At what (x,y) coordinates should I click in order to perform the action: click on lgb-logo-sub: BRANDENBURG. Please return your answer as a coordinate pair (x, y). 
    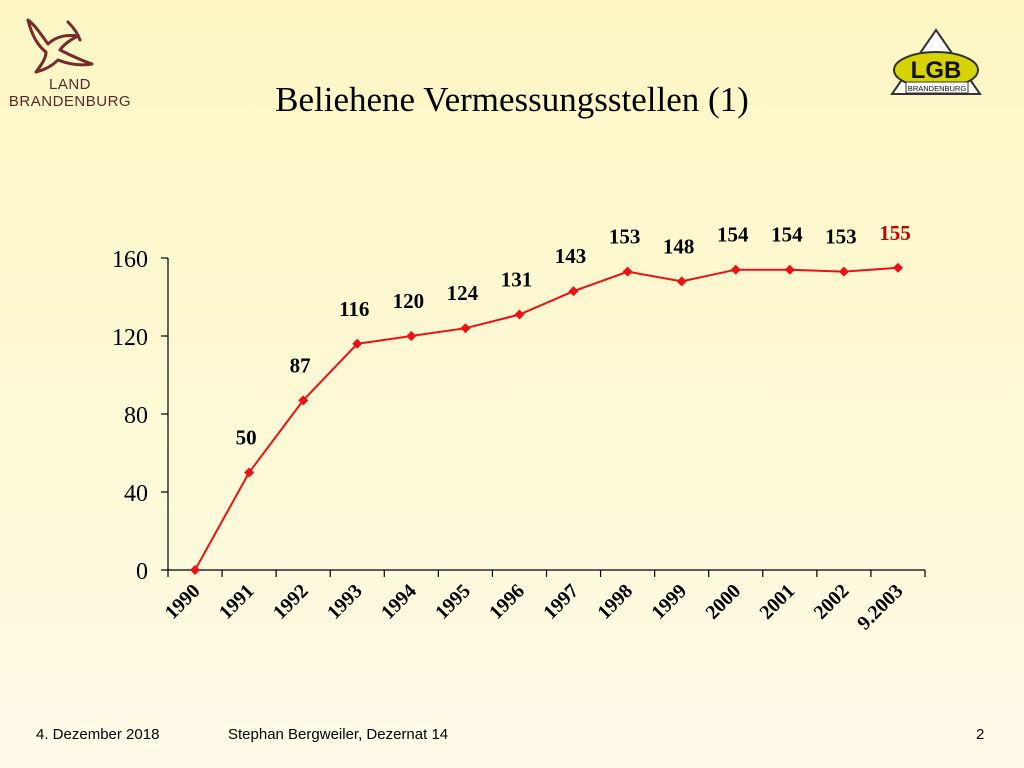
    Looking at the image, I should click on (937, 88).